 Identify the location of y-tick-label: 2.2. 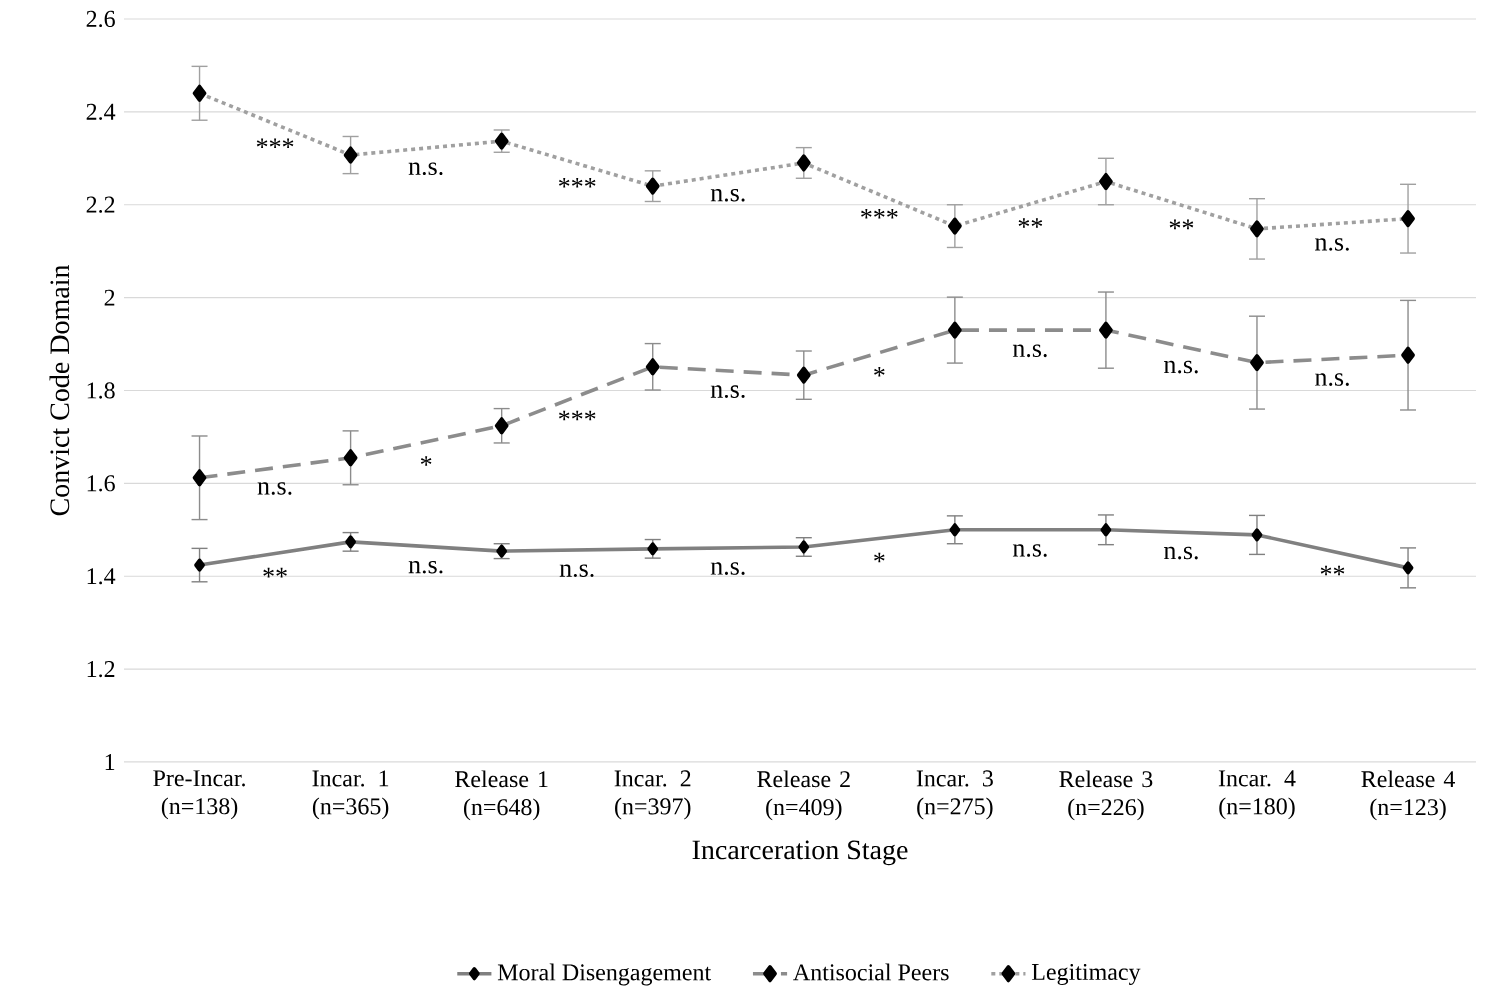
(100, 204).